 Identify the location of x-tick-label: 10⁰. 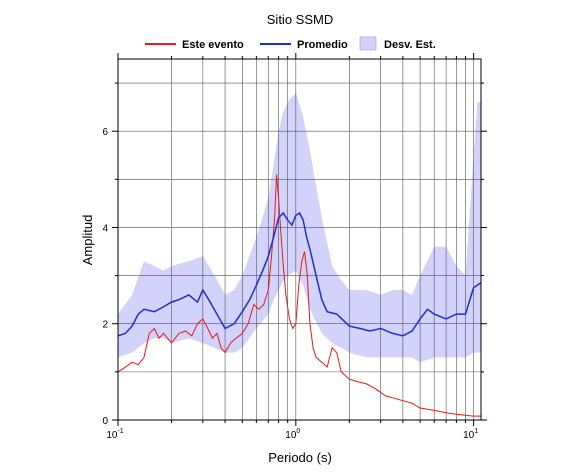
(292, 434).